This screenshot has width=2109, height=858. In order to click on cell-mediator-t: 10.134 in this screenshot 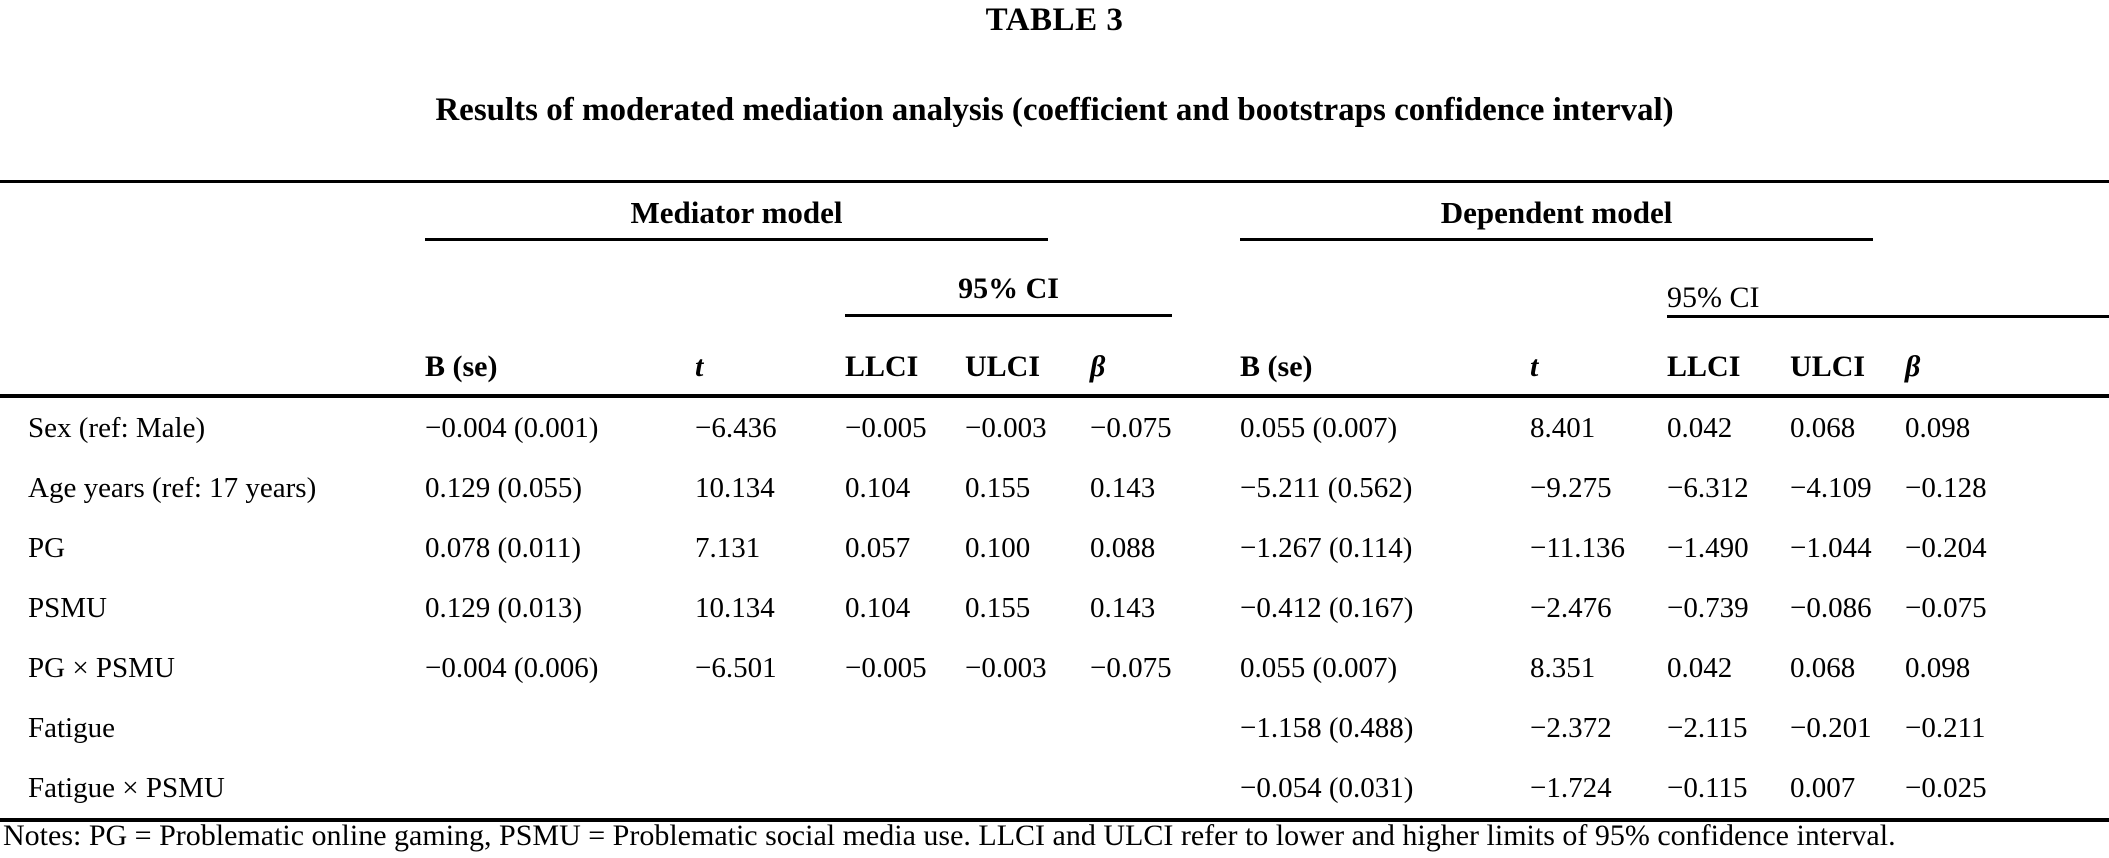, I will do `click(735, 607)`.